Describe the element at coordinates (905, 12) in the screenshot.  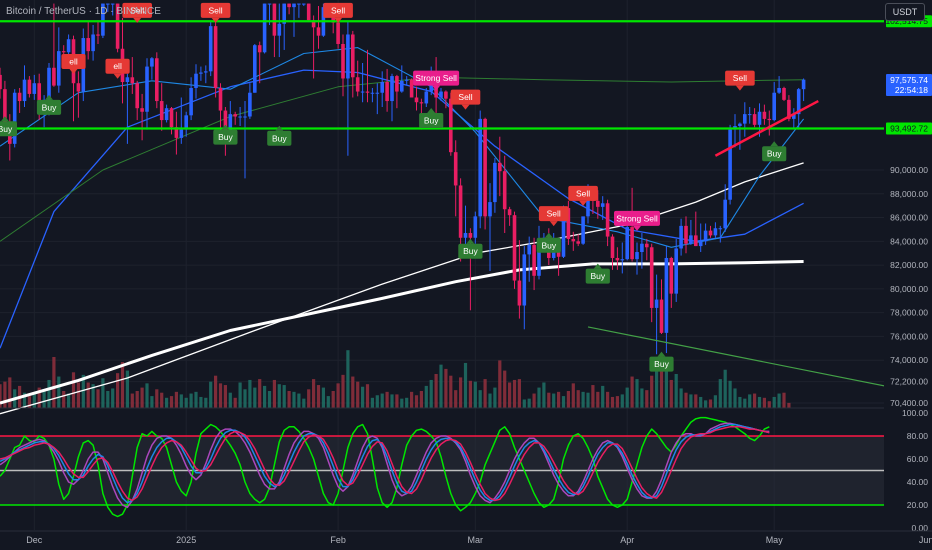
I see `quote-currency-button: USDT` at that location.